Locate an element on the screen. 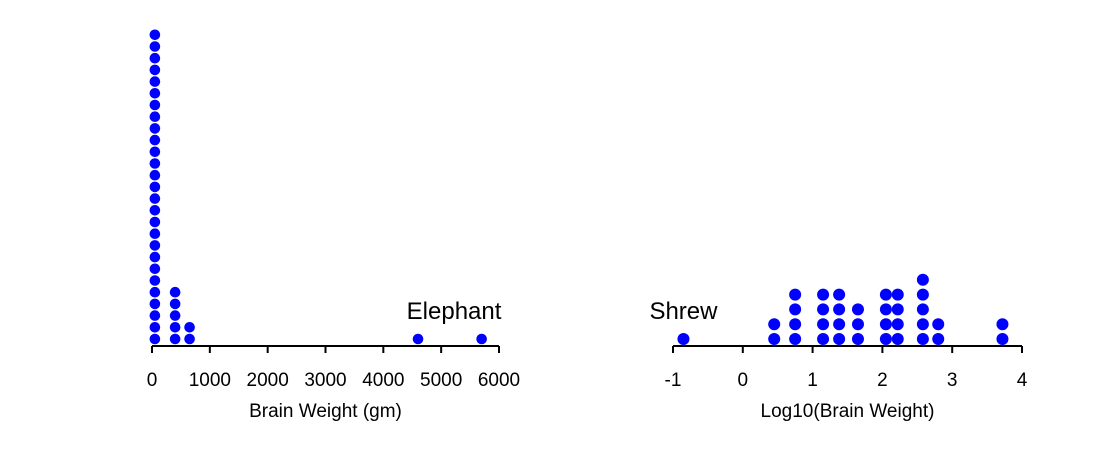  x-tick-label: 1 is located at coordinates (812, 380).